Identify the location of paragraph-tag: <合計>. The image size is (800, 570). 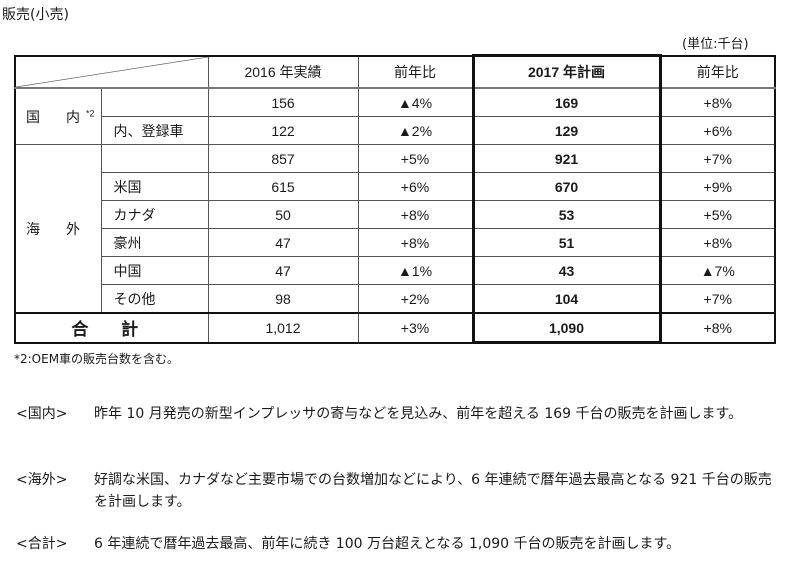
(42, 544).